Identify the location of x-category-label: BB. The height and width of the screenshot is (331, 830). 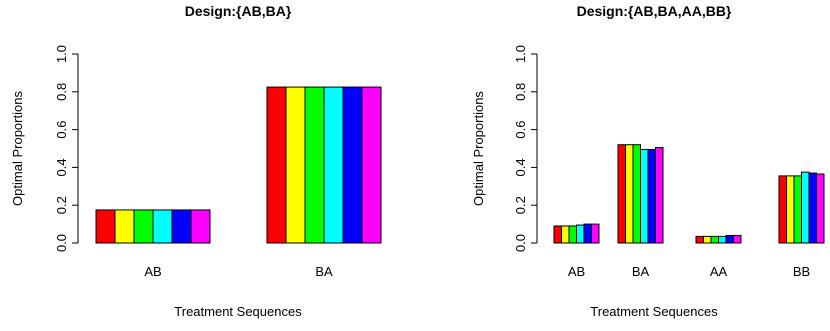
(801, 271).